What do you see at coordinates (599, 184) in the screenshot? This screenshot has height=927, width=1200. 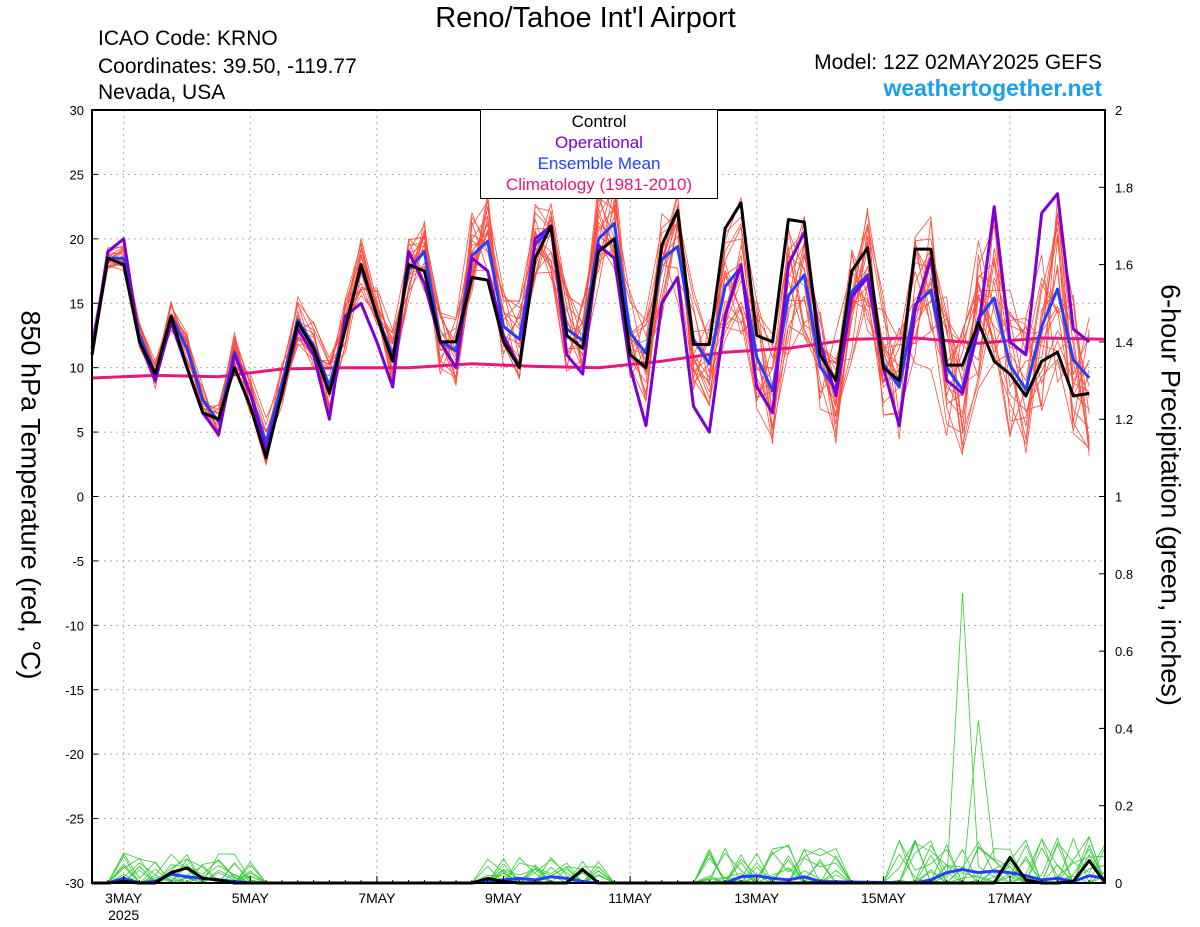 I see `legend-climatology: Climatology (1981-2010)` at bounding box center [599, 184].